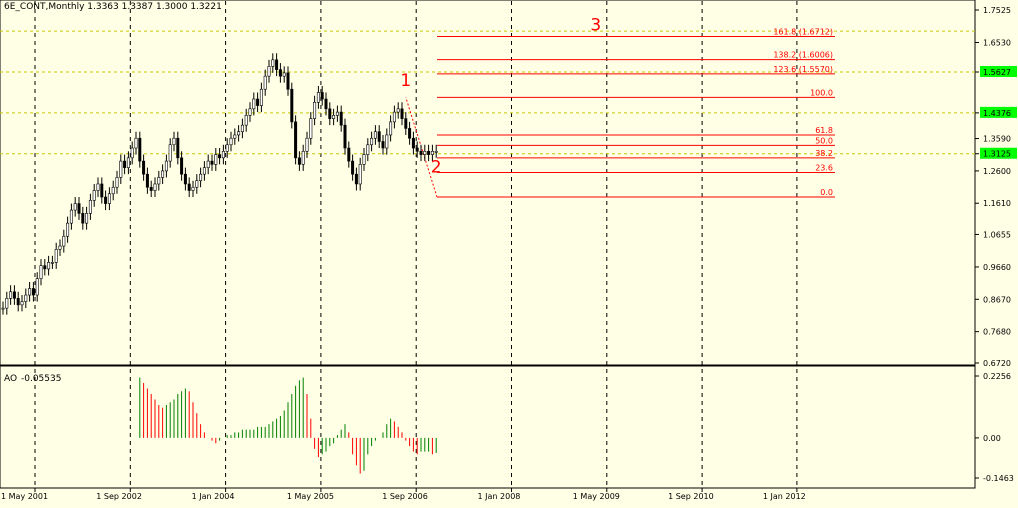 This screenshot has width=1018, height=508. Describe the element at coordinates (288, 425) in the screenshot. I see `ao-histogram` at that location.